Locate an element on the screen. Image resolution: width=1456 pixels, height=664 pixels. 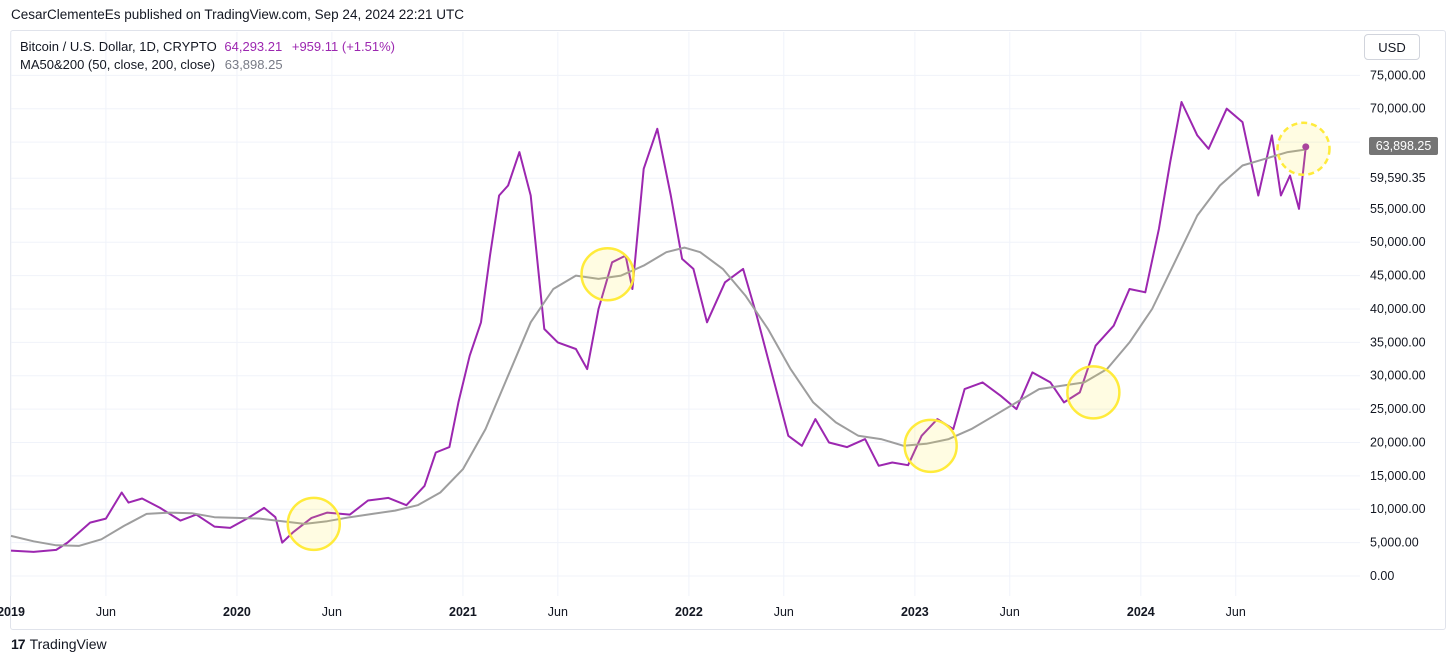
y-tick-label: 50,000.00 is located at coordinates (1398, 242).